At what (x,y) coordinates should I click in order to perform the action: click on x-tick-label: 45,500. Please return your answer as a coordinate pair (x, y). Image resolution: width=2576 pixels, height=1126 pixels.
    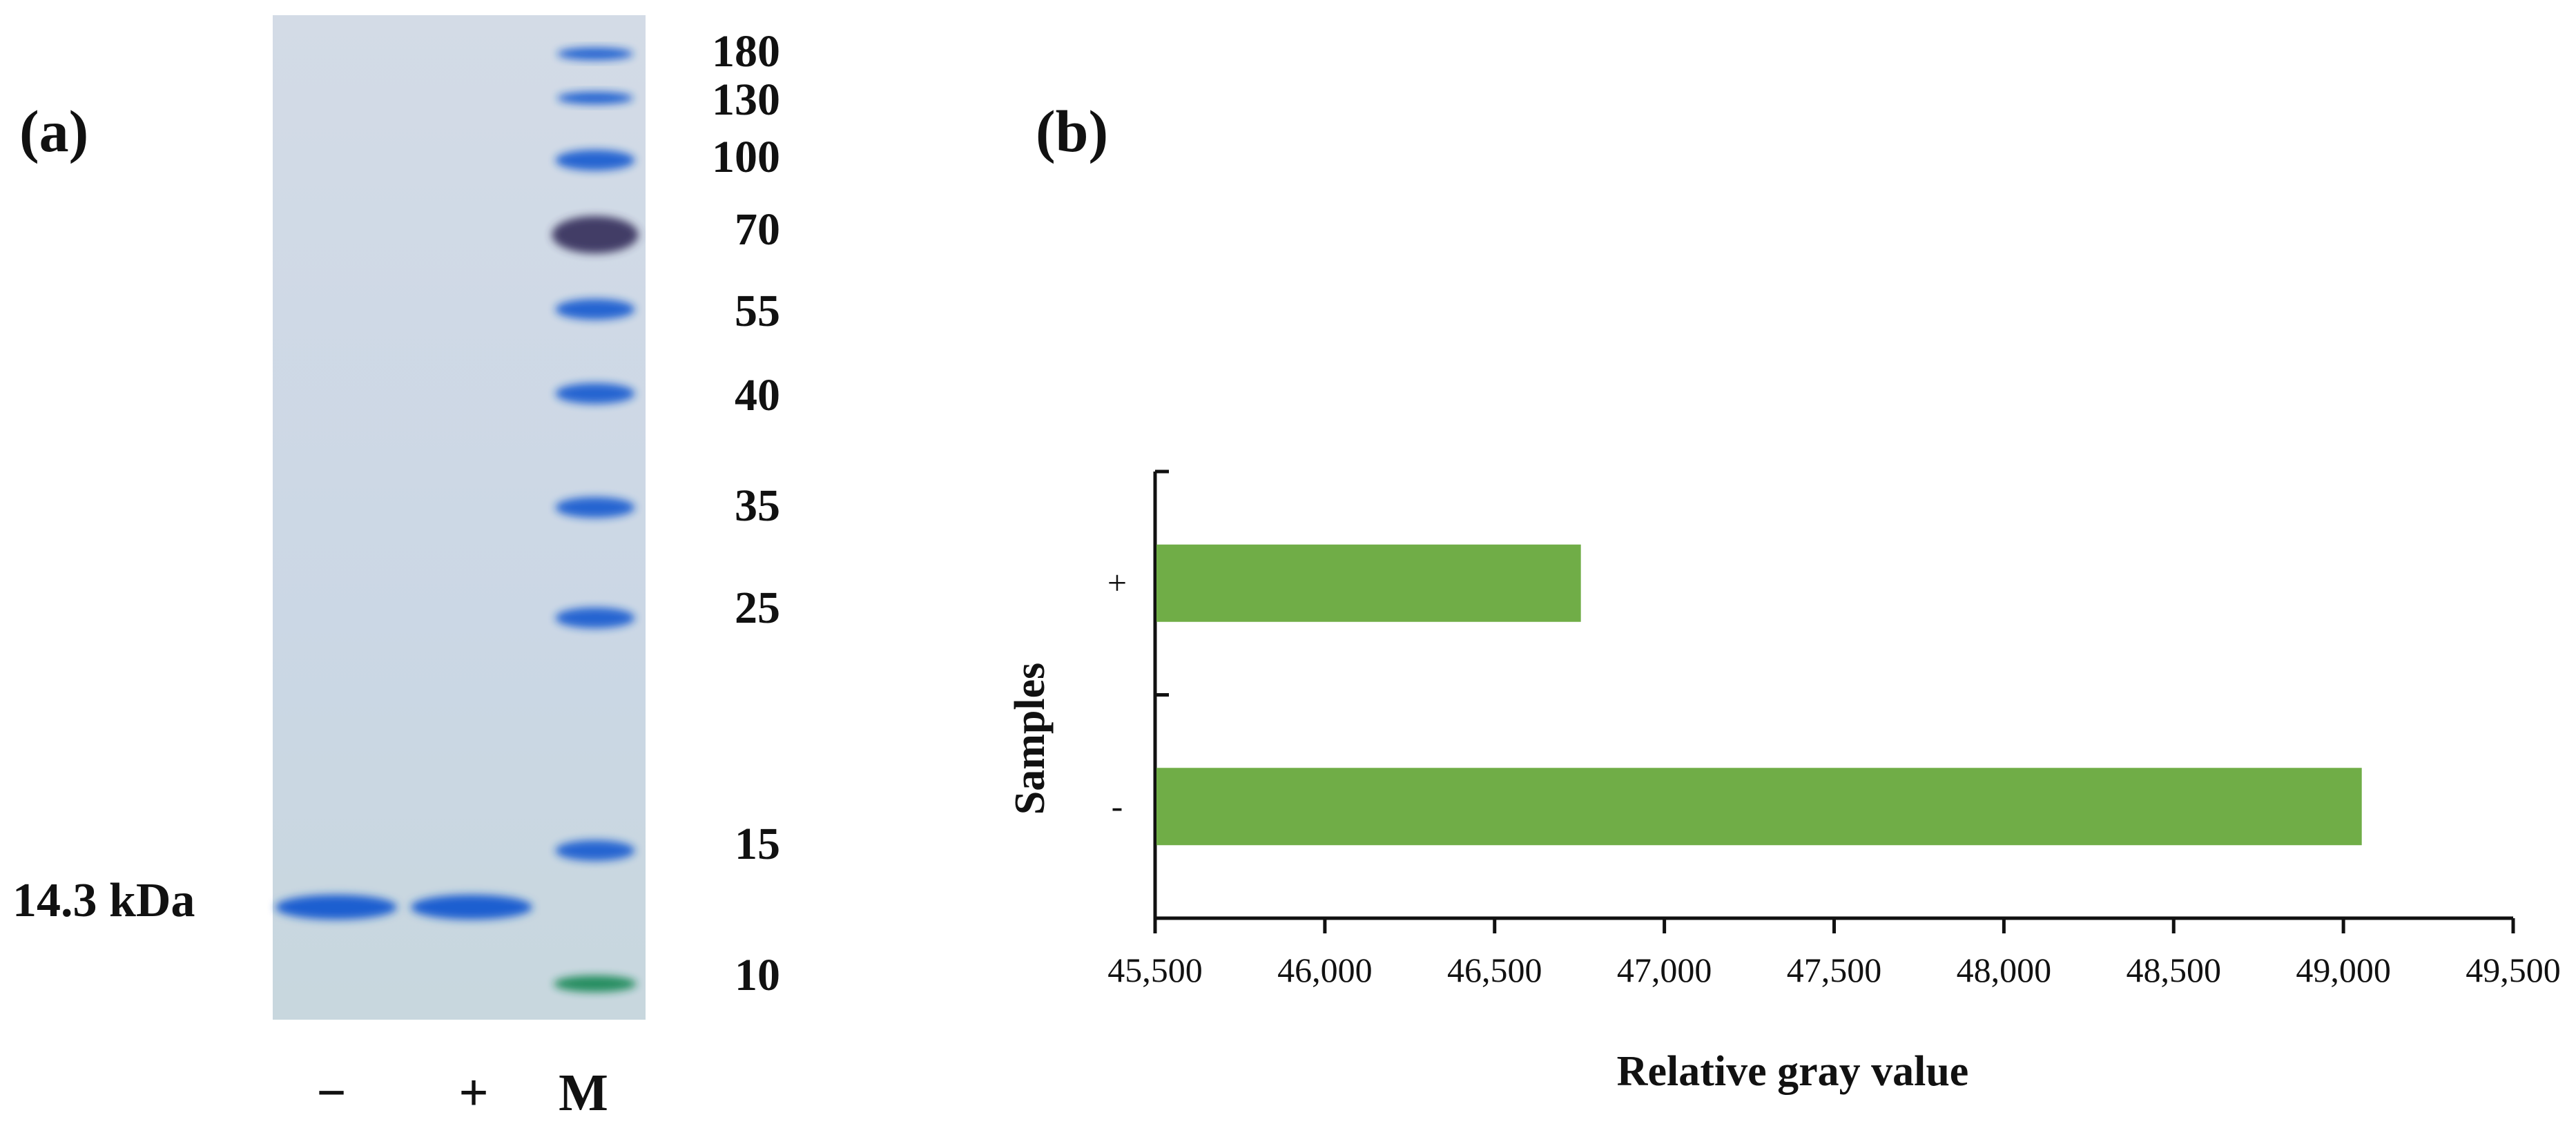
    Looking at the image, I should click on (1155, 970).